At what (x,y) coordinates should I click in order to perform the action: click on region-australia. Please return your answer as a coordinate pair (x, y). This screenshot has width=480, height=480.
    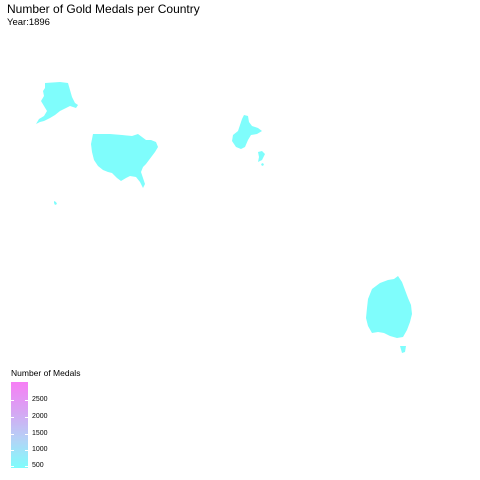
    Looking at the image, I should click on (389, 307).